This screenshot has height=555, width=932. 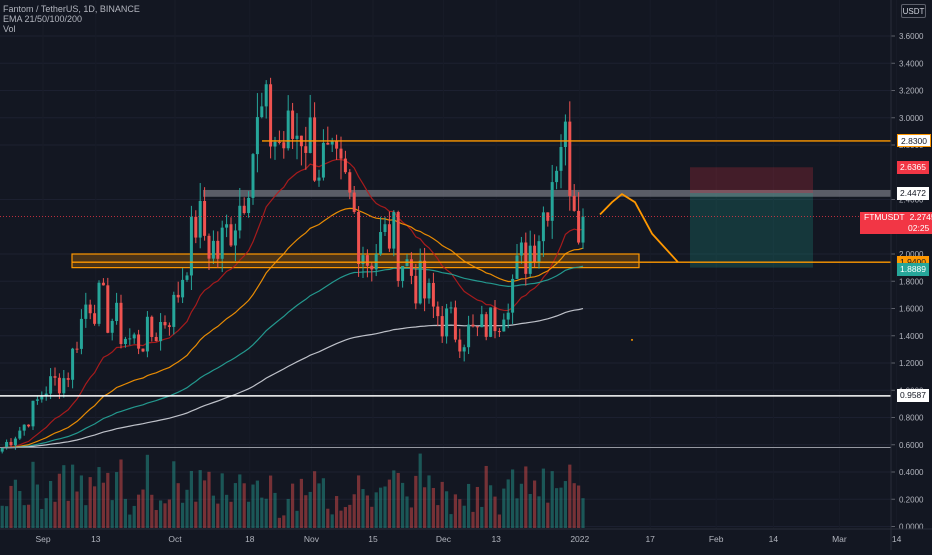 I want to click on time-label: Oct, so click(x=175, y=539).